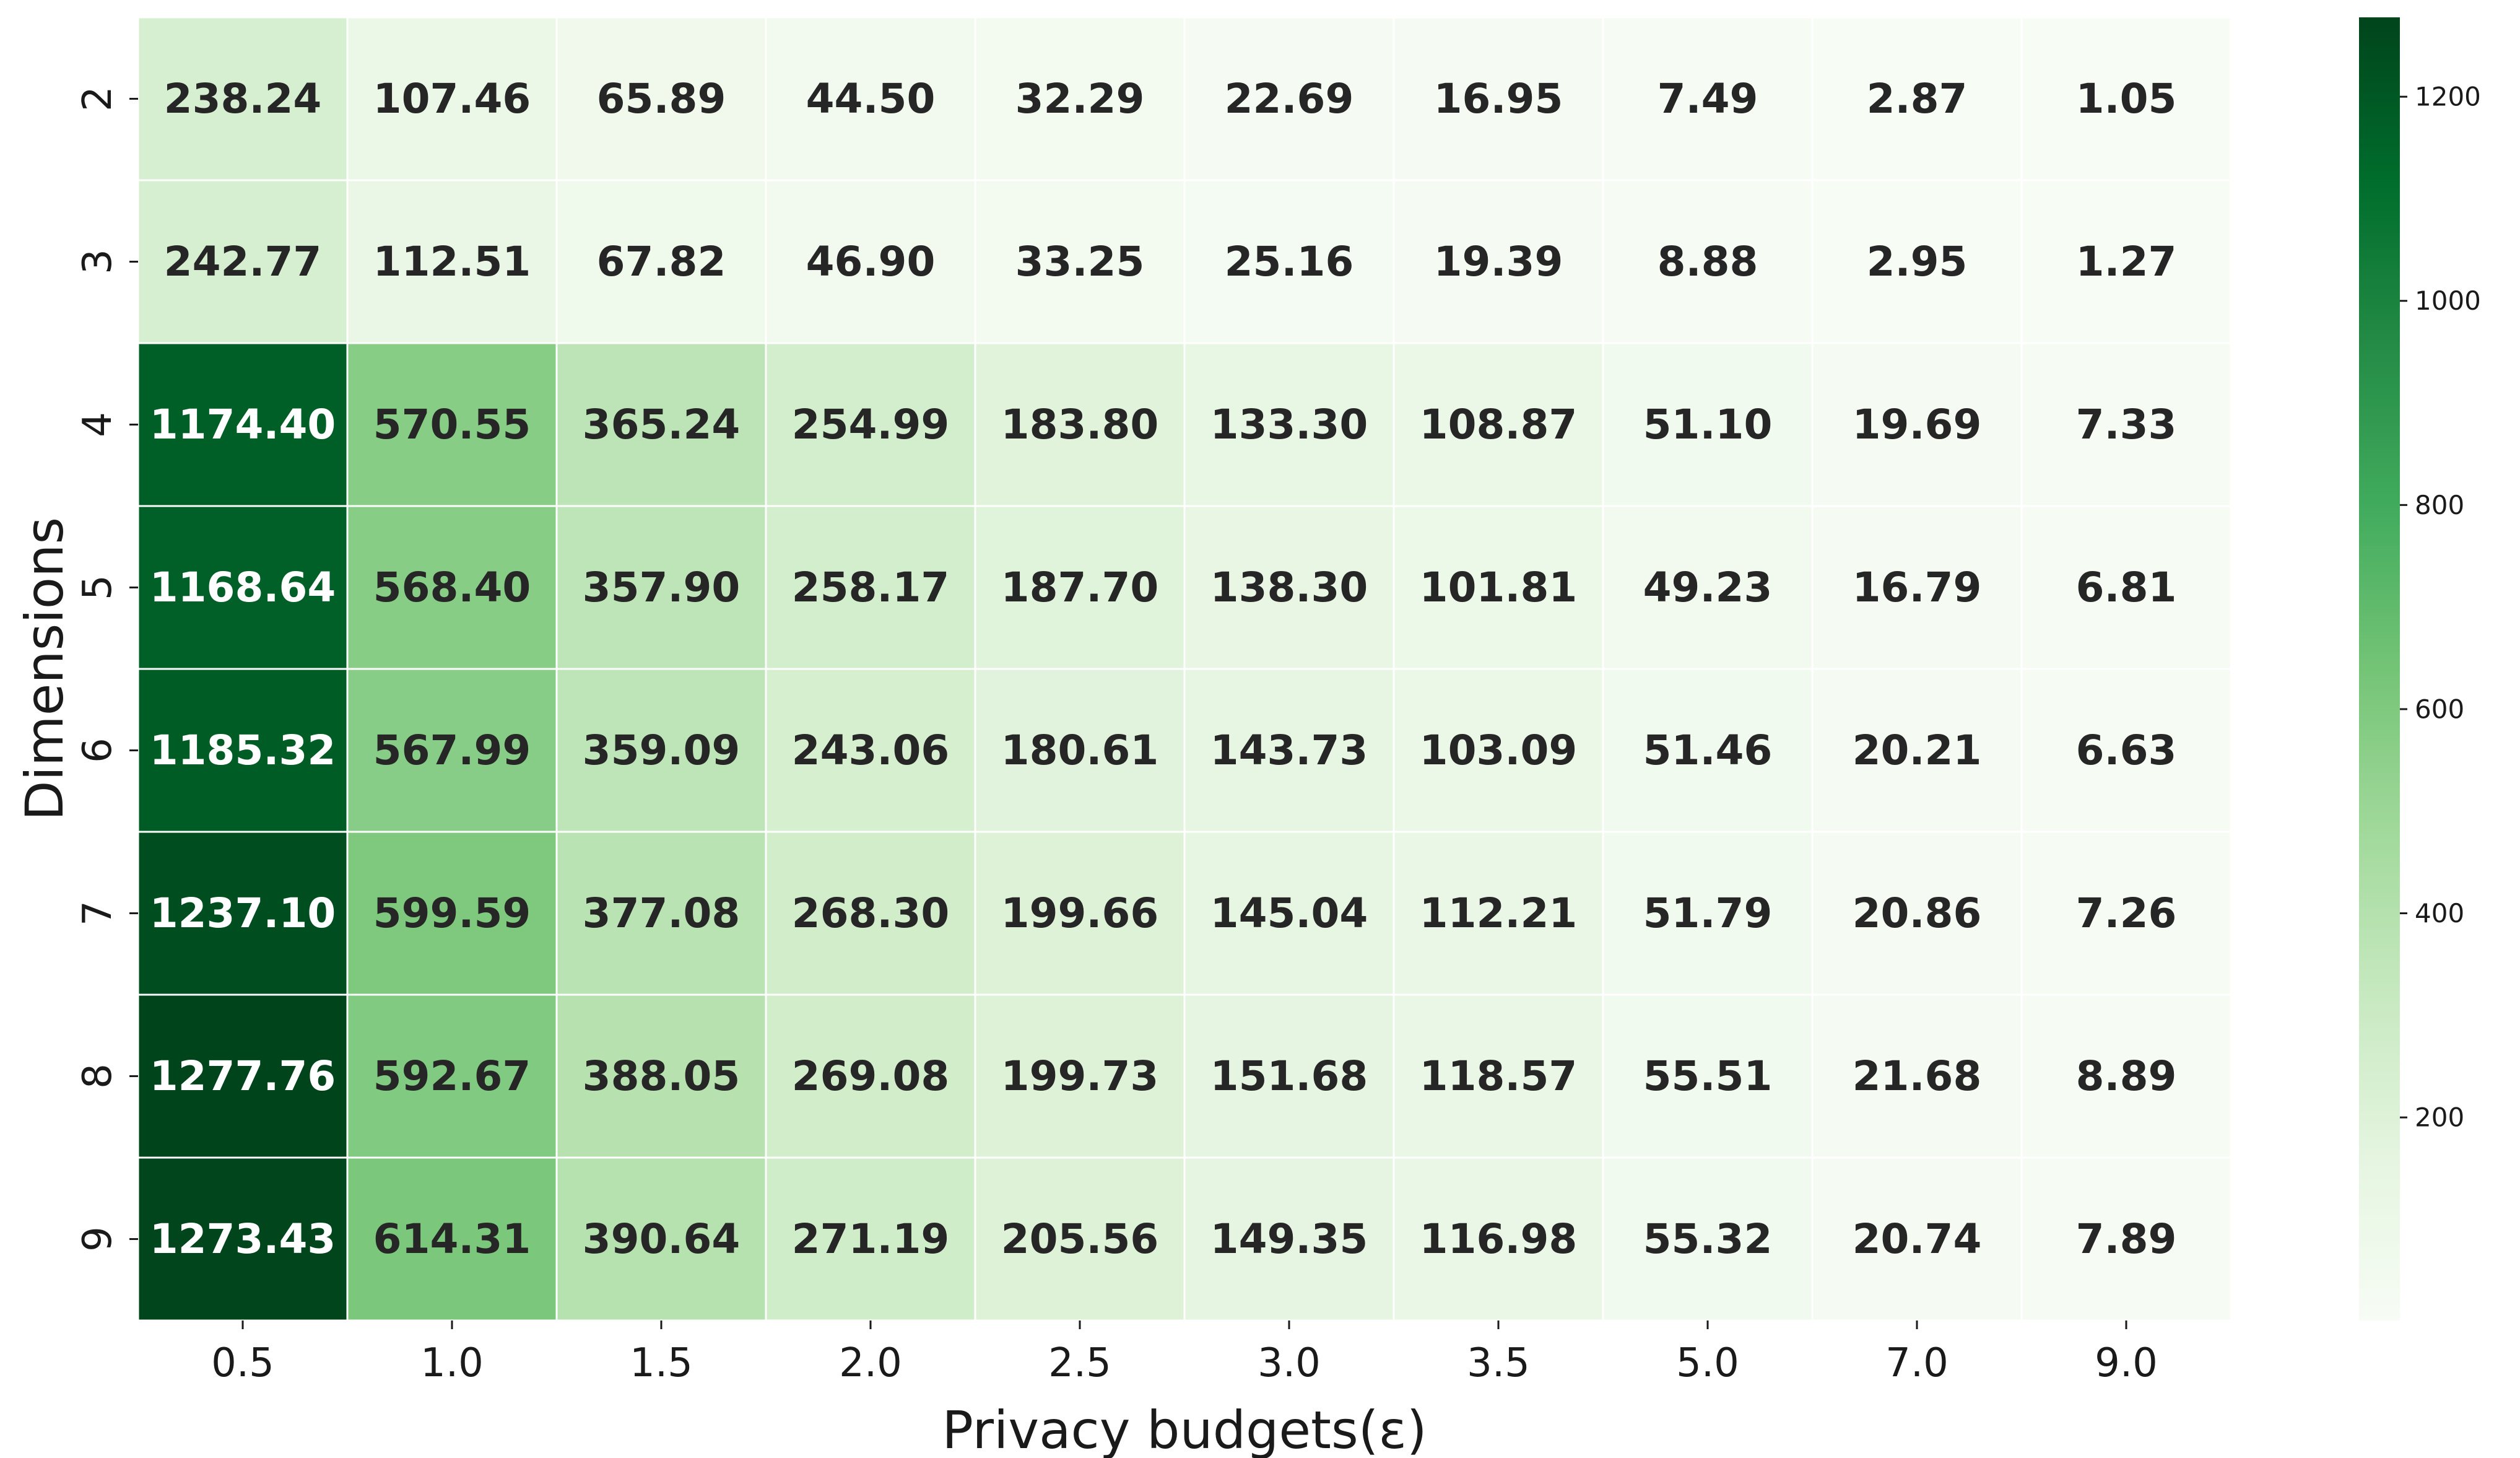 Image resolution: width=2520 pixels, height=1458 pixels. I want to click on cell-value-label: 32.29, so click(1080, 99).